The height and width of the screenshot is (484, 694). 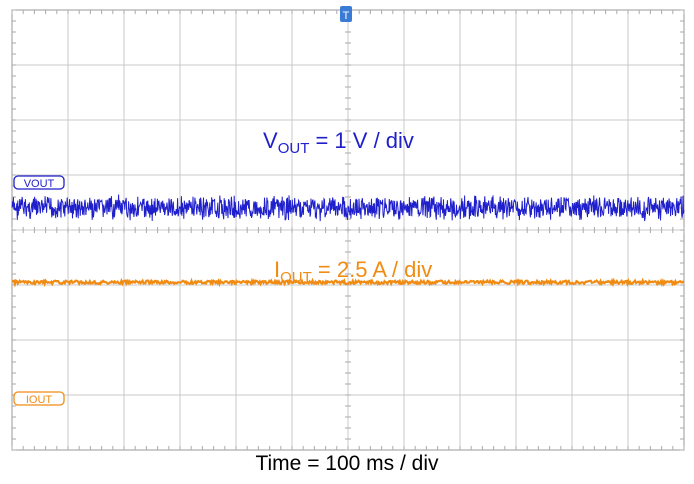 I want to click on svg-text: IOUT, so click(x=39, y=400).